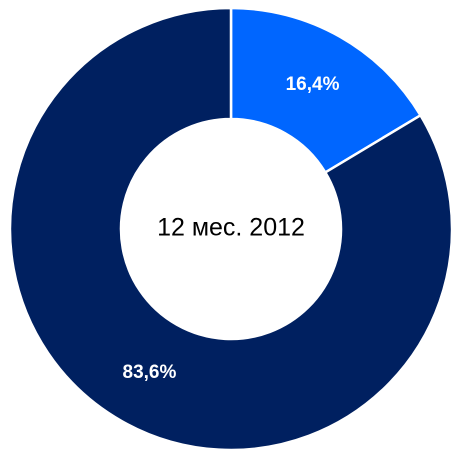  Describe the element at coordinates (313, 84) in the screenshot. I see `value-label: 16,4%` at that location.